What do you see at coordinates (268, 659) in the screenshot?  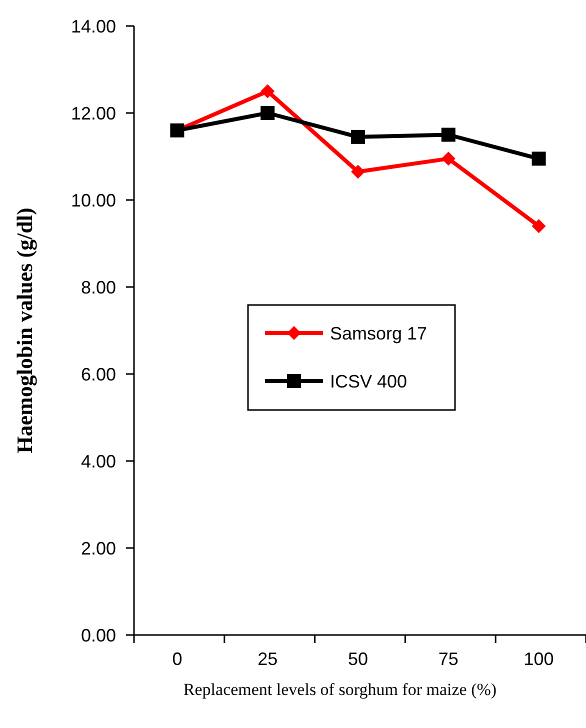 I see `x-tick-label: 25` at bounding box center [268, 659].